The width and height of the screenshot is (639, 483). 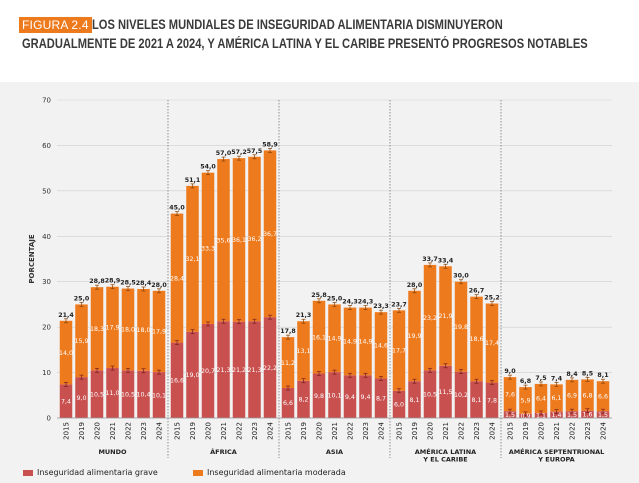 What do you see at coordinates (28, 472) in the screenshot?
I see `legend-swatch-severe` at bounding box center [28, 472].